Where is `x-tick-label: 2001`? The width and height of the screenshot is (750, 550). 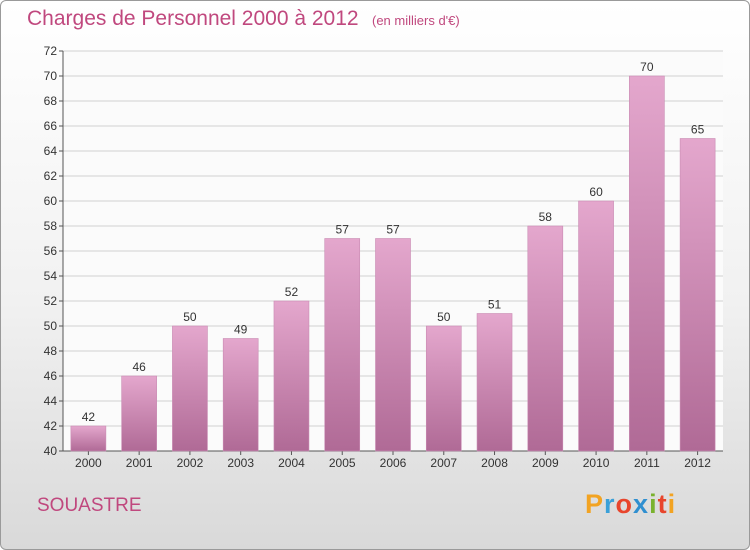
x-tick-label: 2001 is located at coordinates (139, 463).